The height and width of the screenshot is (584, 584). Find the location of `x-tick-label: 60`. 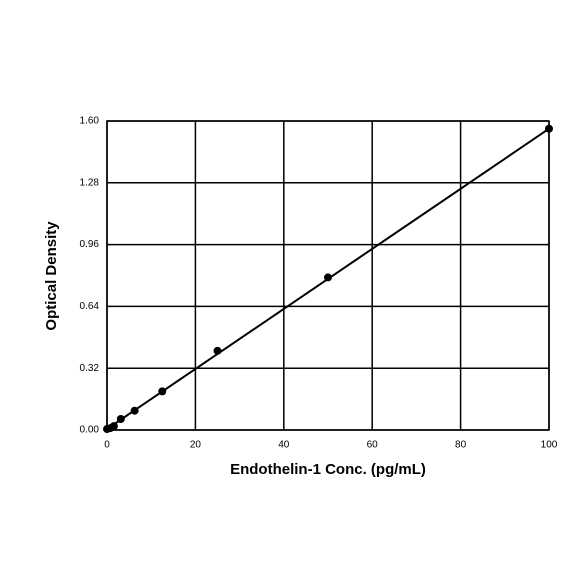

x-tick-label: 60 is located at coordinates (373, 445).